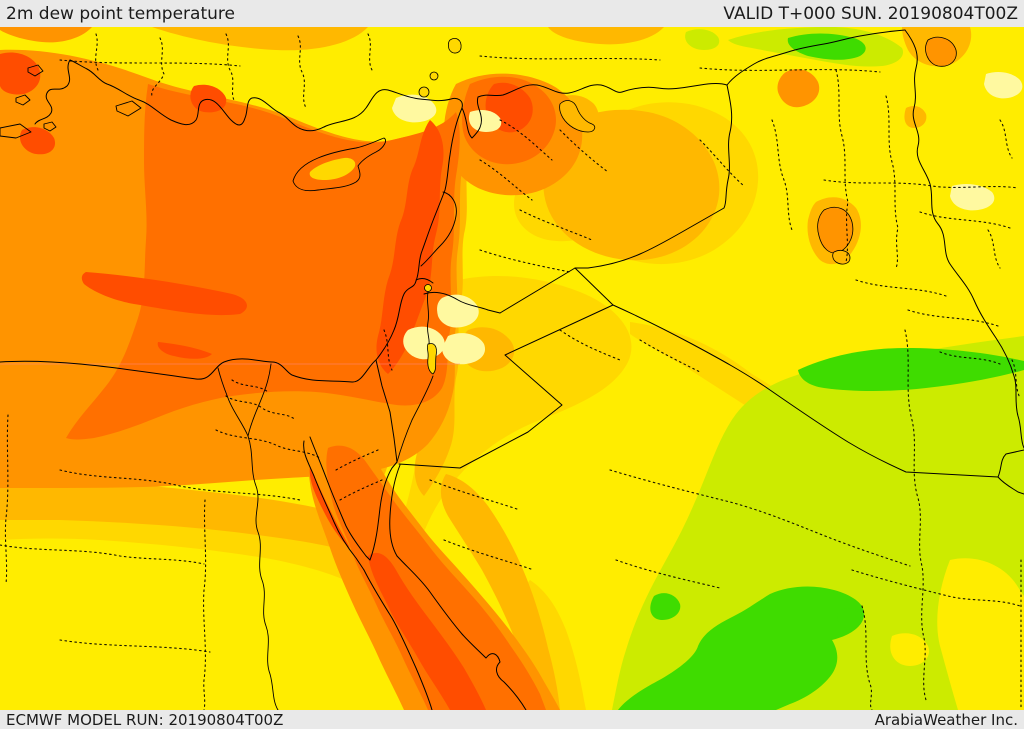  Describe the element at coordinates (431, 359) in the screenshot. I see `dead-sea` at that location.